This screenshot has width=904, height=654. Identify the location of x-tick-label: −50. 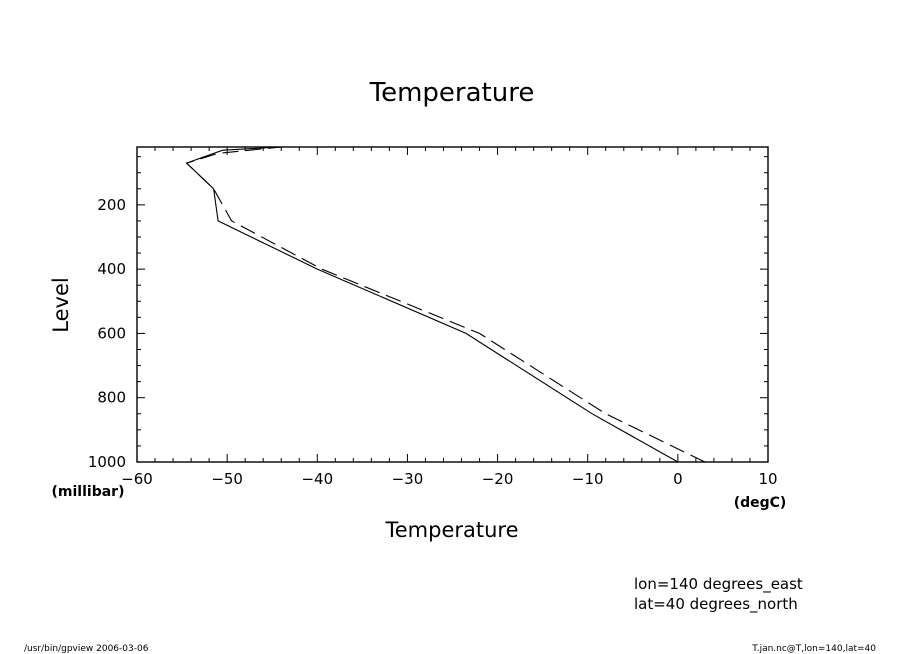
(227, 479).